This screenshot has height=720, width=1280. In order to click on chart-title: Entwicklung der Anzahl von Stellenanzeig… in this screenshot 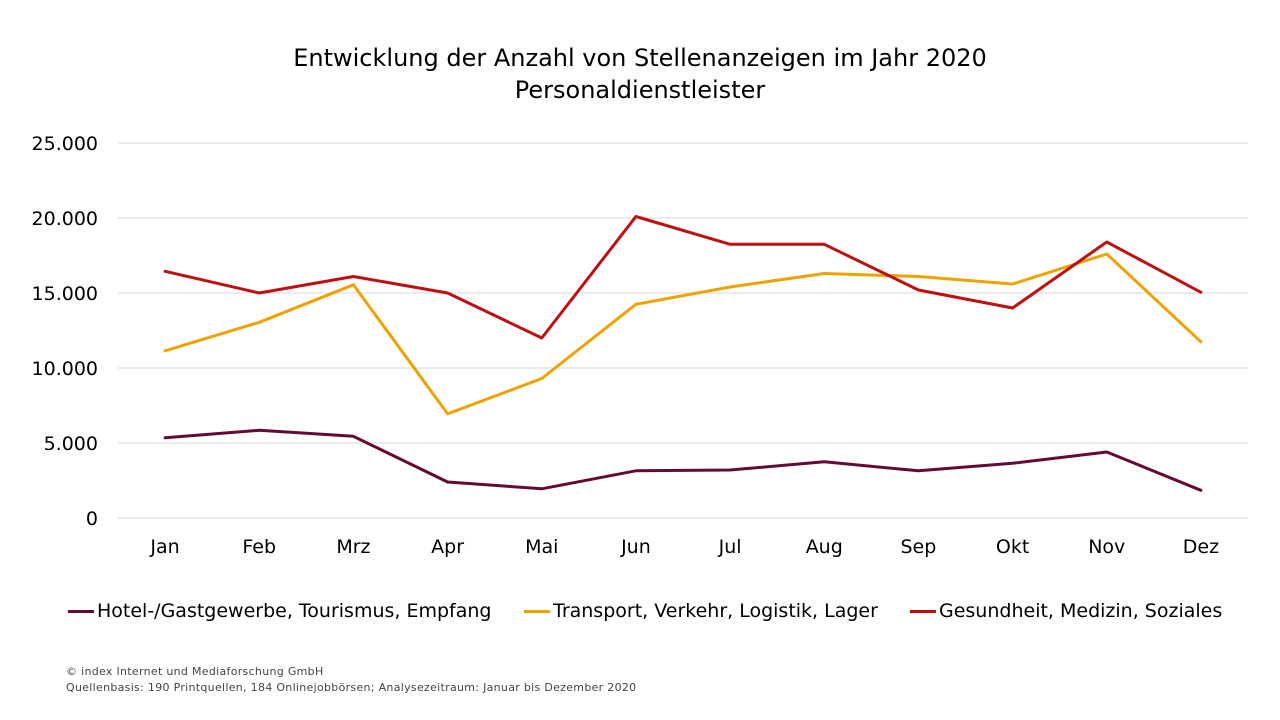, I will do `click(640, 58)`.